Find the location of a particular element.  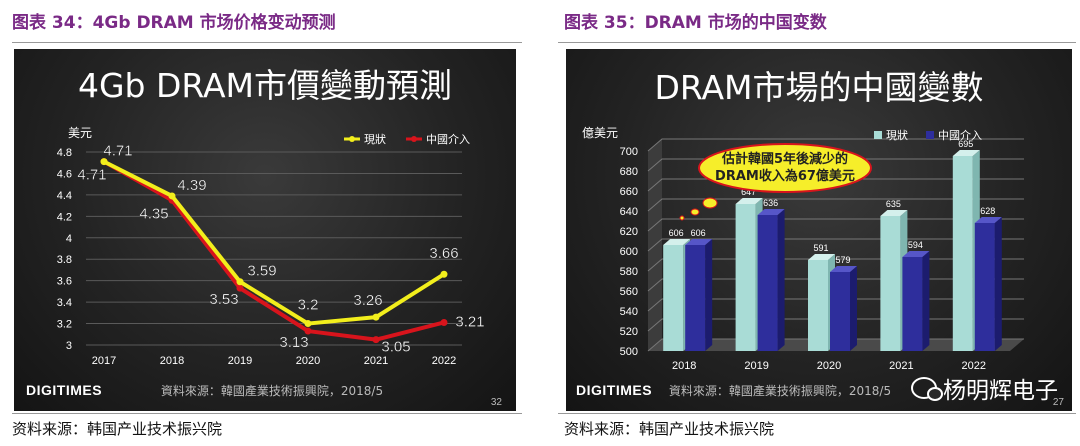

bar-x-tick-label: 2018 is located at coordinates (684, 366).